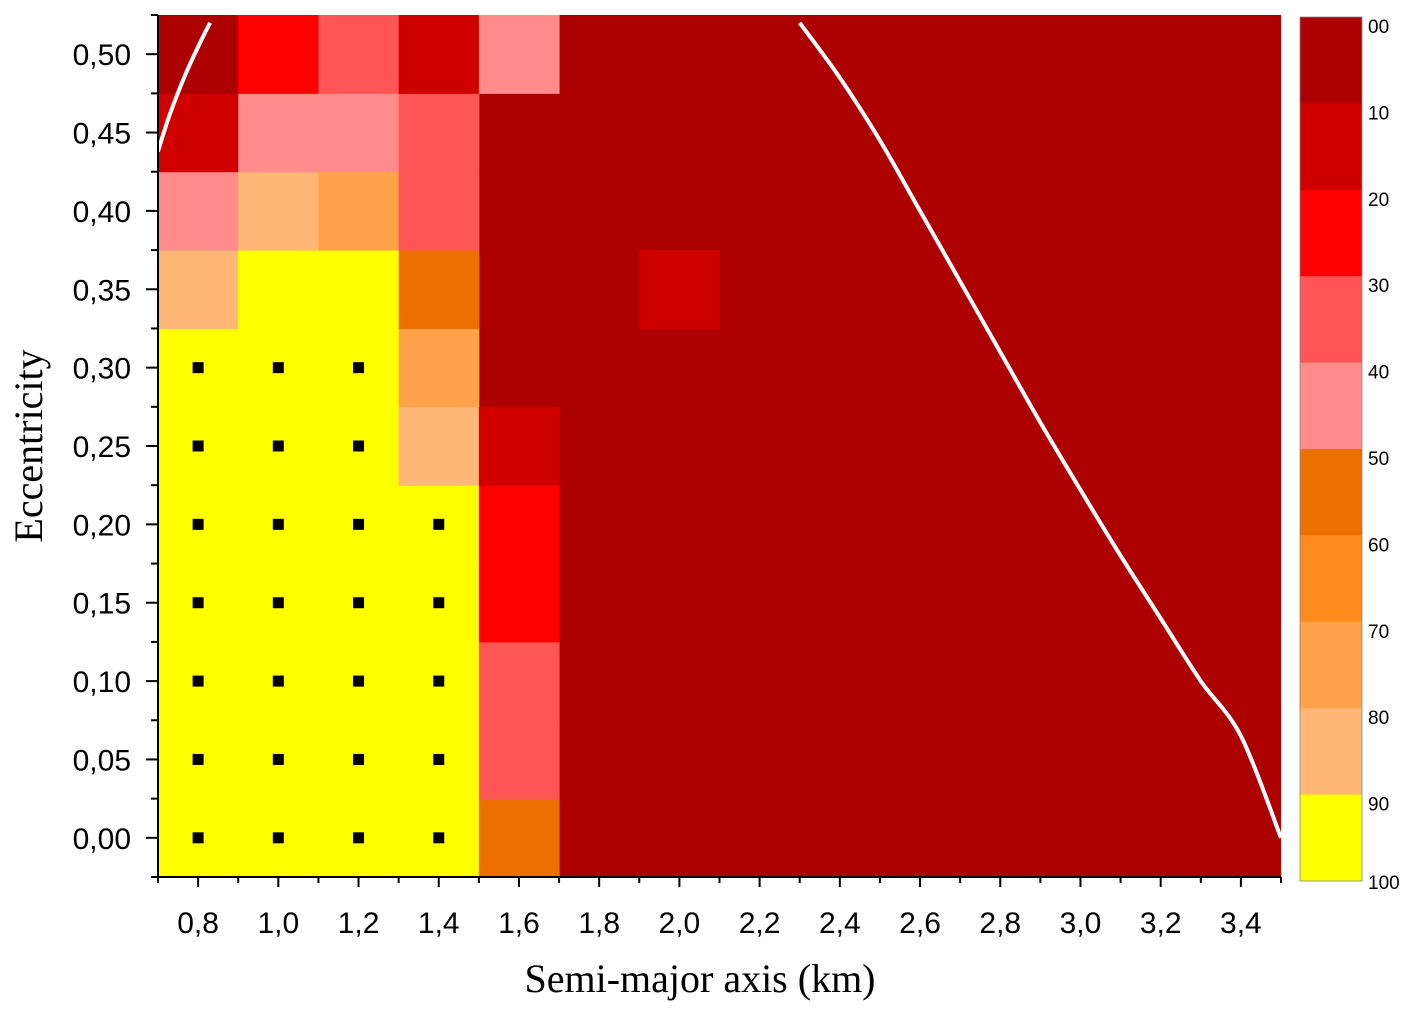 This screenshot has width=1416, height=1010. I want to click on colorbar-frame, so click(1331, 449).